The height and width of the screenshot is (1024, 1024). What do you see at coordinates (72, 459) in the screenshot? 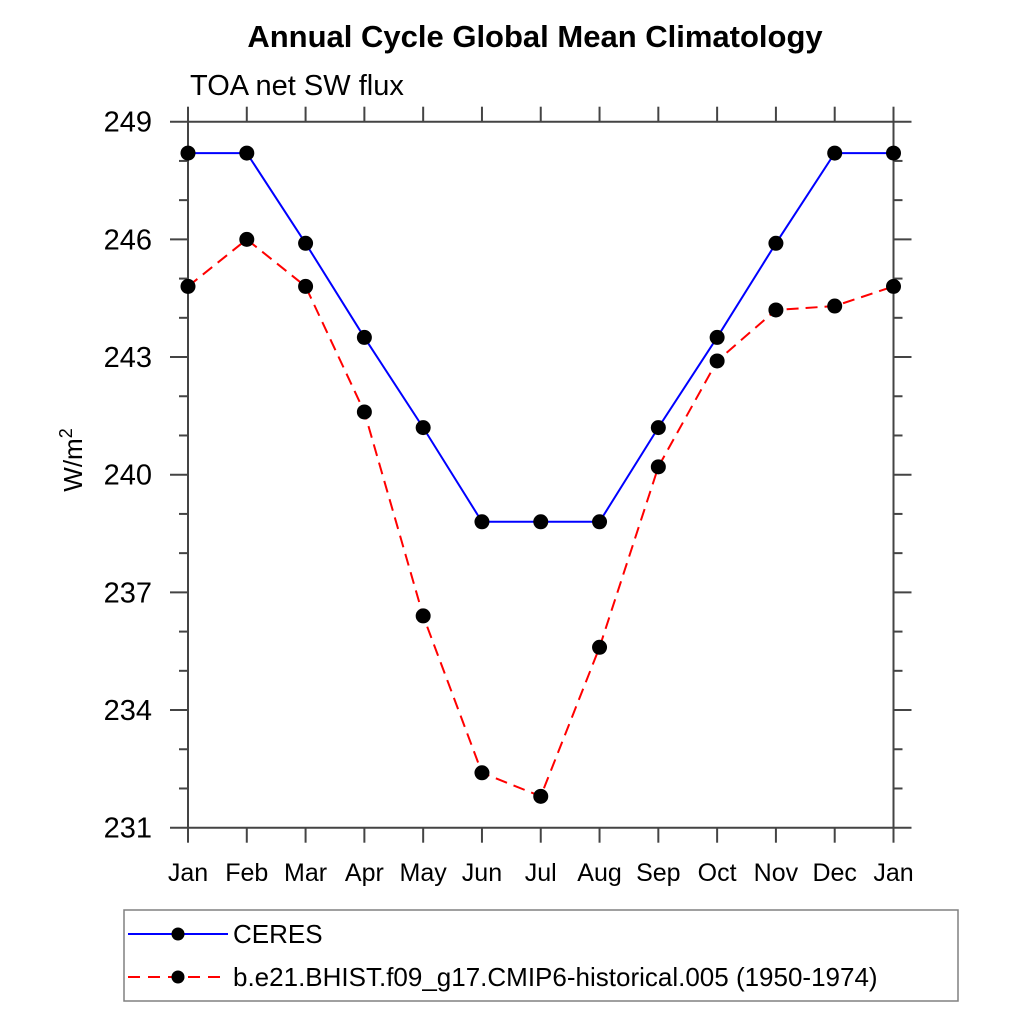
I see `y-axis-label: W/m2` at bounding box center [72, 459].